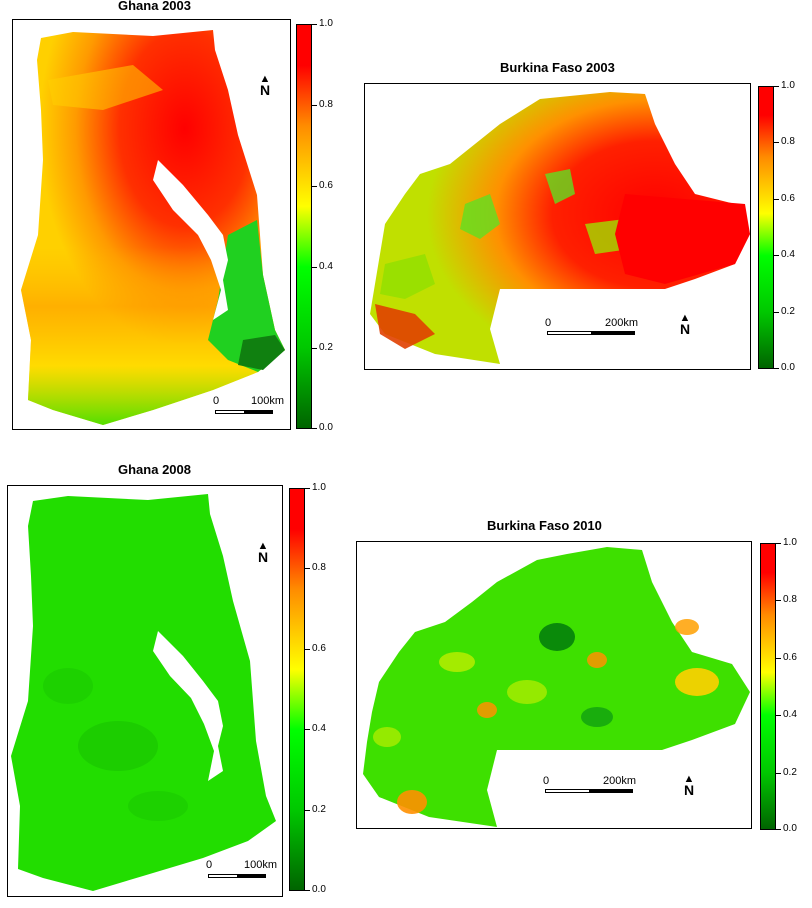  What do you see at coordinates (689, 785) in the screenshot?
I see `north-arrow-burkina-2010: ▲ N` at bounding box center [689, 785].